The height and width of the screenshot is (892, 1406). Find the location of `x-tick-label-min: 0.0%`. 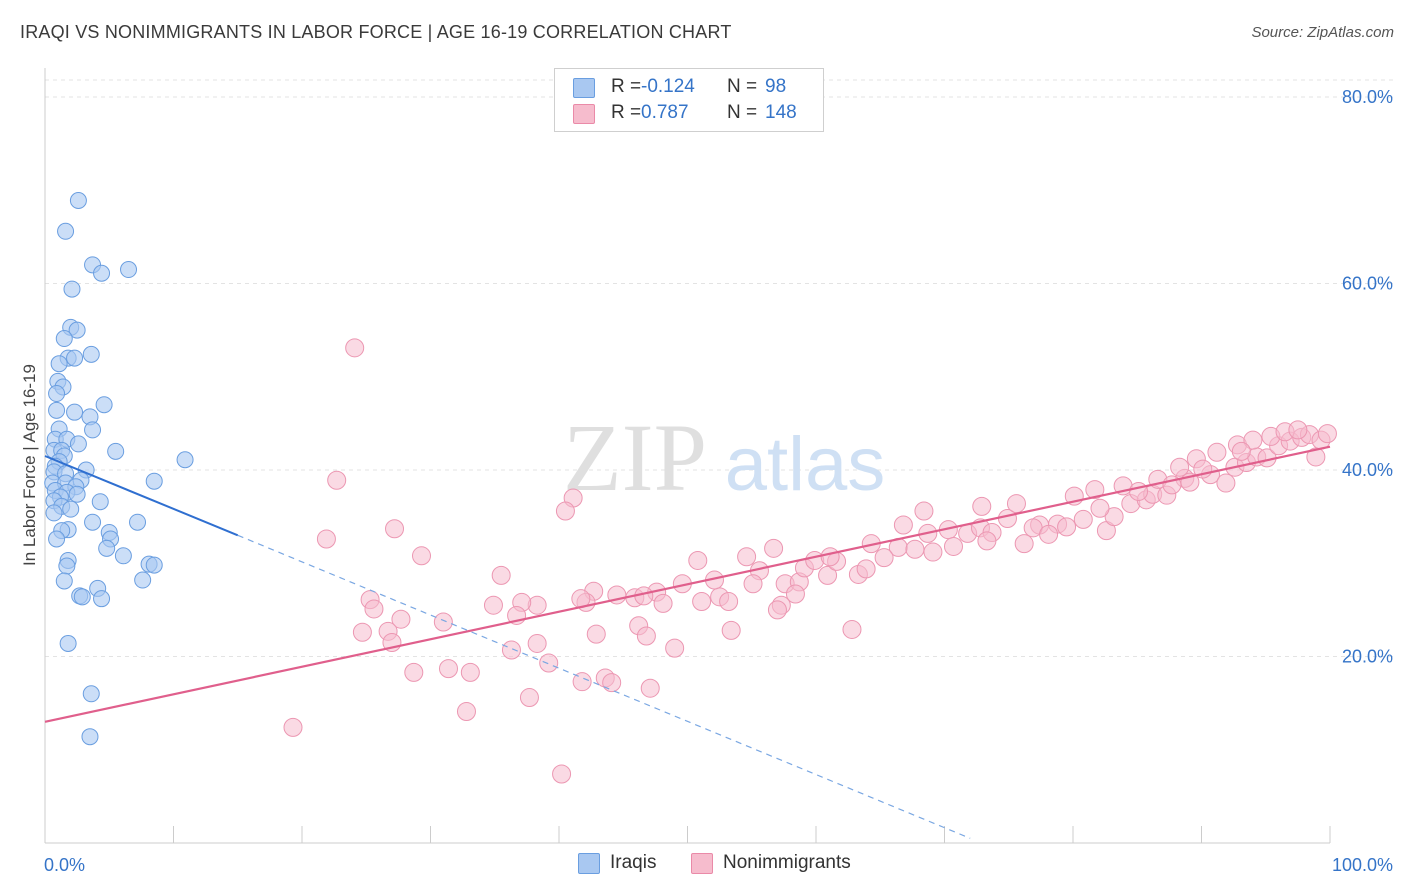

x-tick-label-min: 0.0% is located at coordinates (64, 865).